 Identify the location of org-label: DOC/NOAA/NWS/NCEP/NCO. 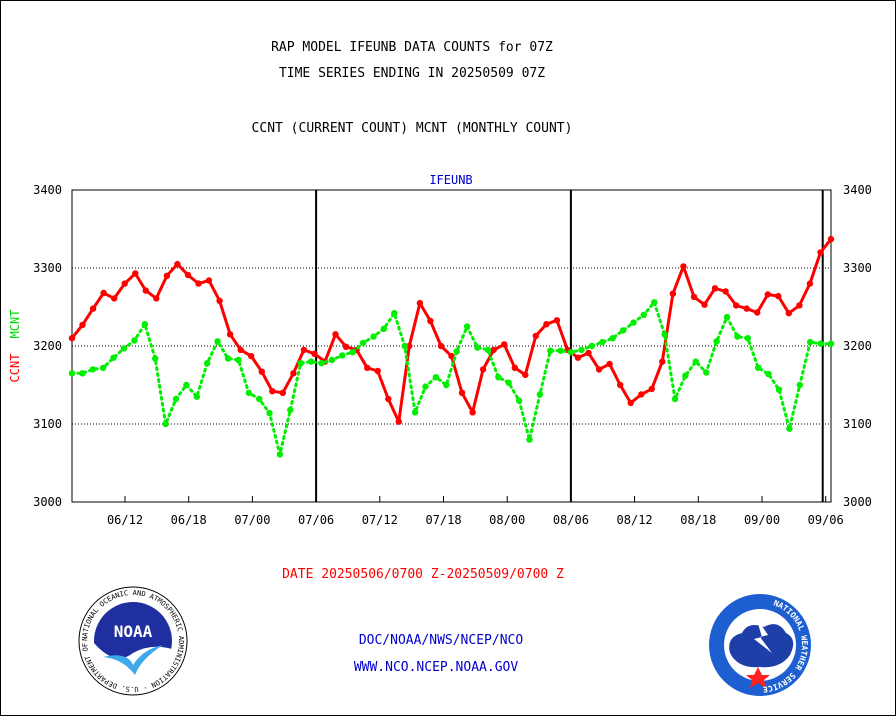
(441, 640).